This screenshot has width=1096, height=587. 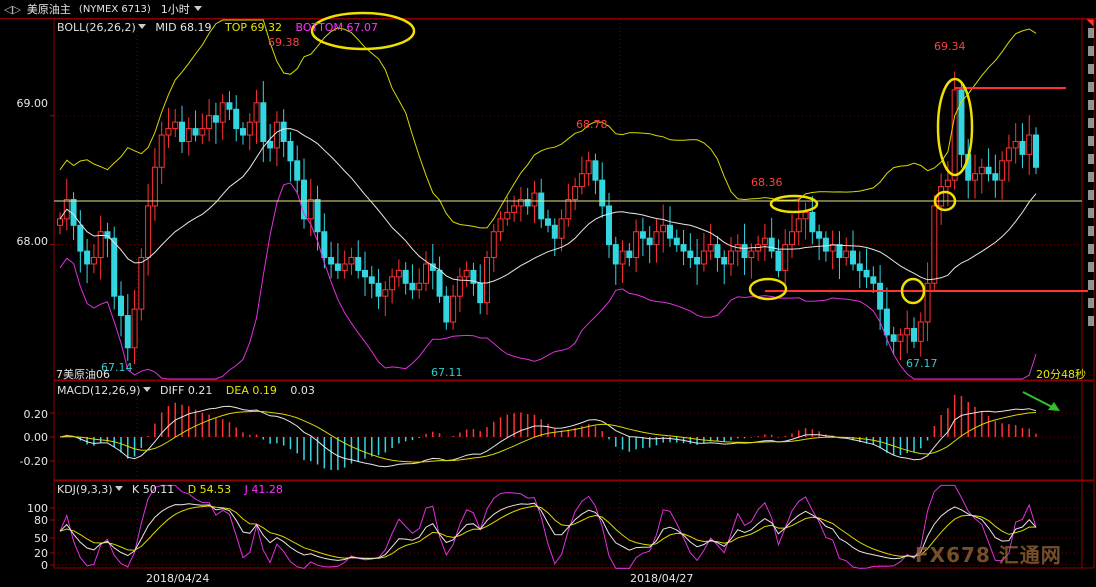 I want to click on price-high-label: 68.78, so click(x=592, y=124).